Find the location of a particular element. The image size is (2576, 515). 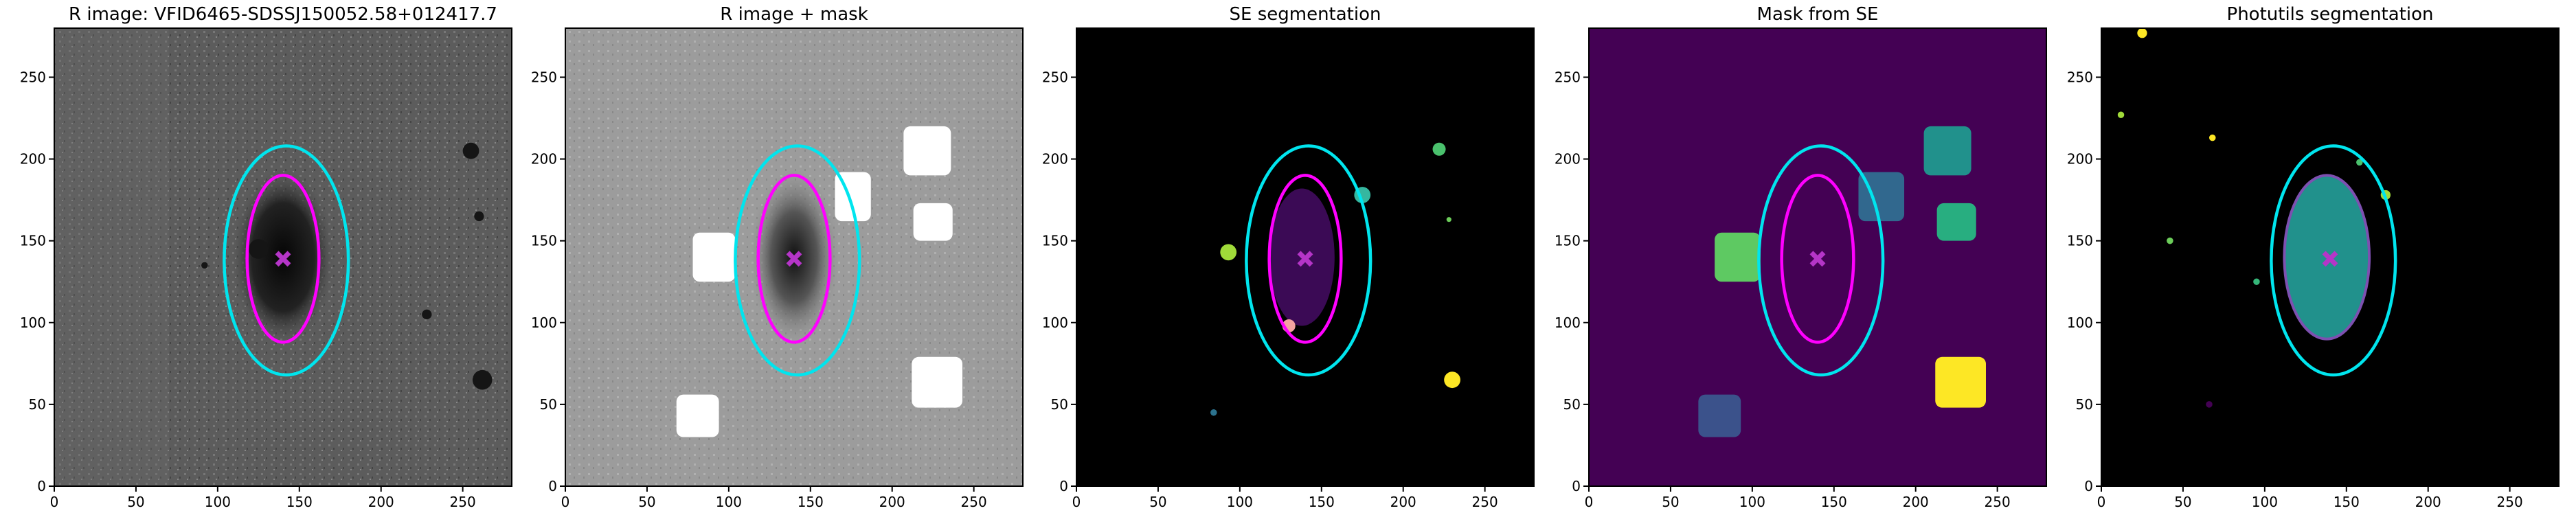

panel-title: Photutils segmentation is located at coordinates (2330, 14).